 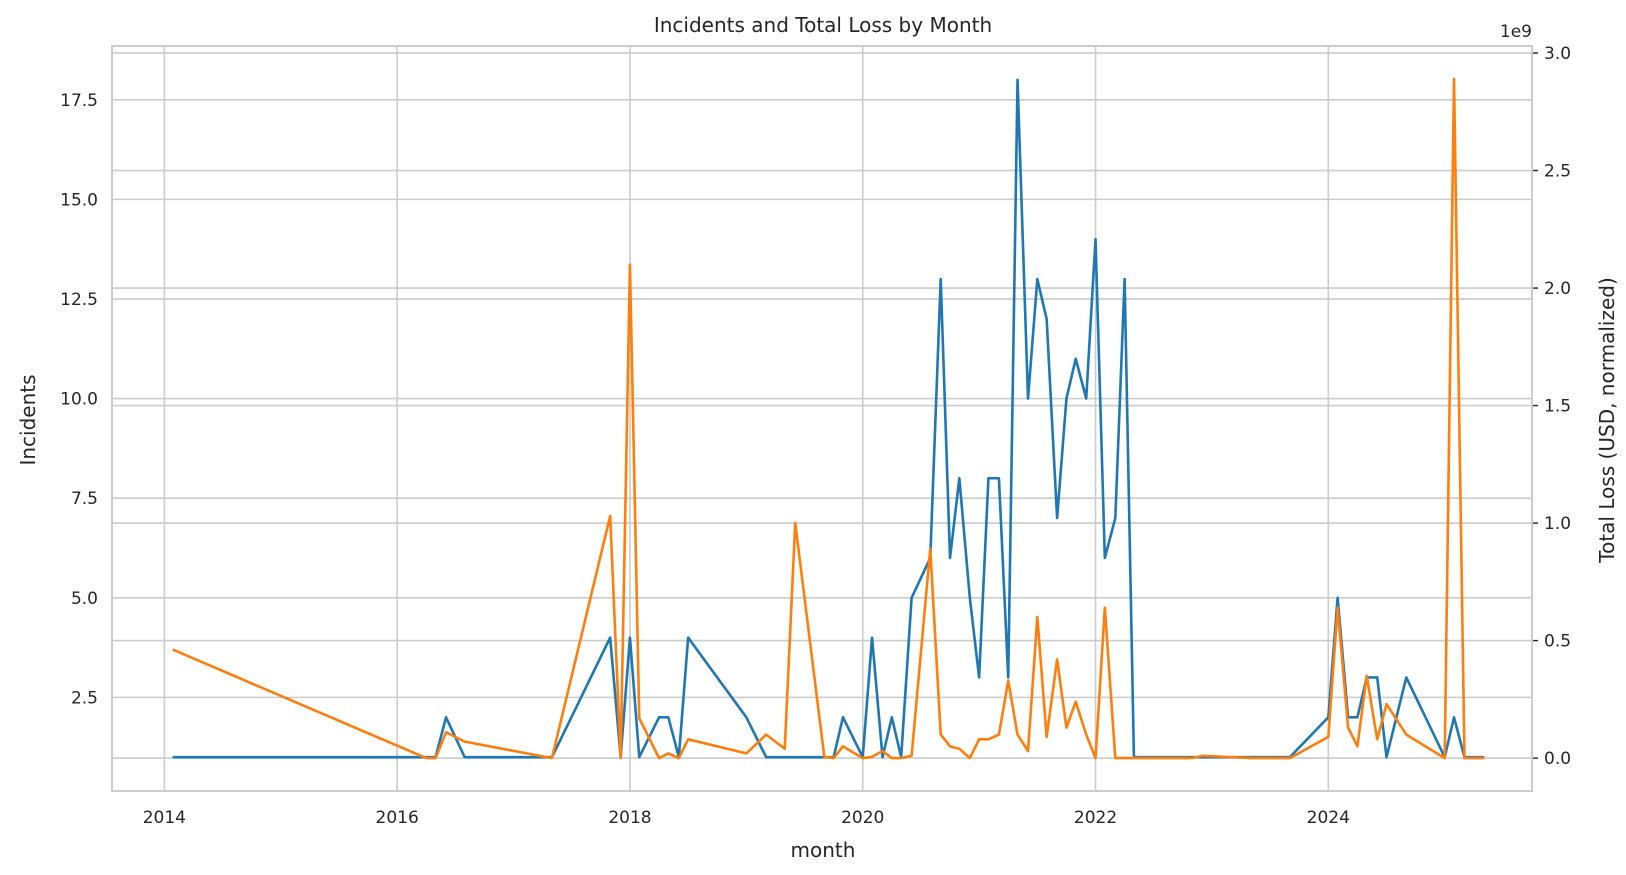 What do you see at coordinates (164, 818) in the screenshot?
I see `x-tick-label: 2014` at bounding box center [164, 818].